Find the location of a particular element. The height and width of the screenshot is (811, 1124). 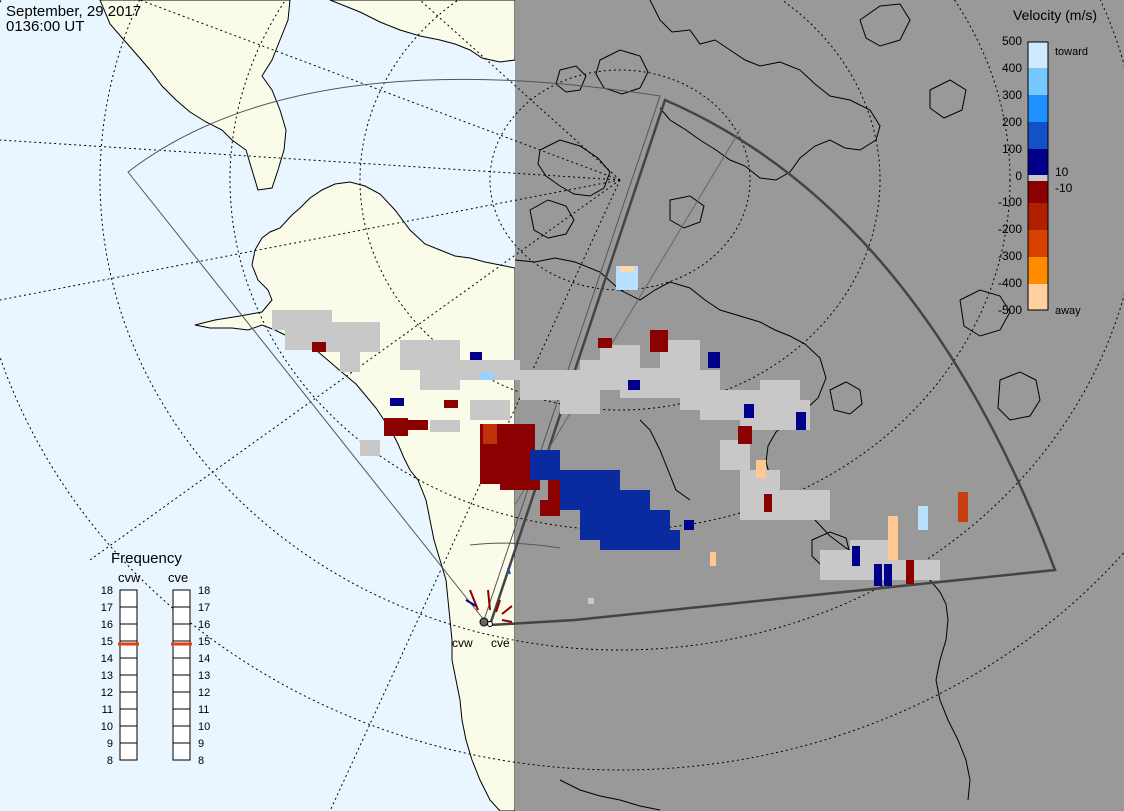

site-label-cve: cve is located at coordinates (500, 643).